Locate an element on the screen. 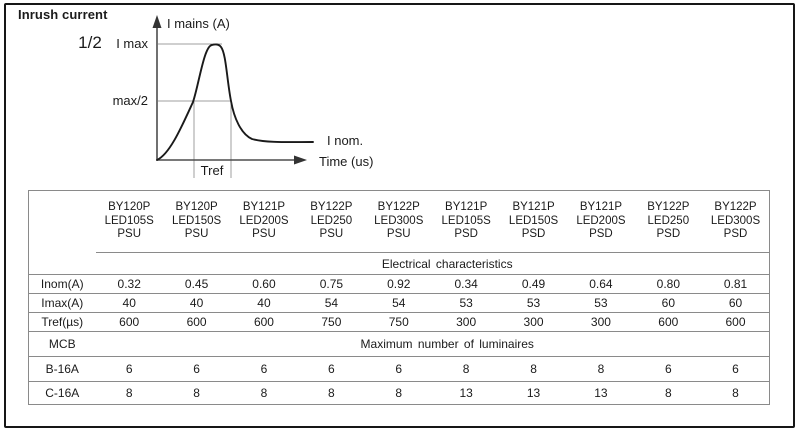  halfmax-label: max/2 is located at coordinates (130, 100).